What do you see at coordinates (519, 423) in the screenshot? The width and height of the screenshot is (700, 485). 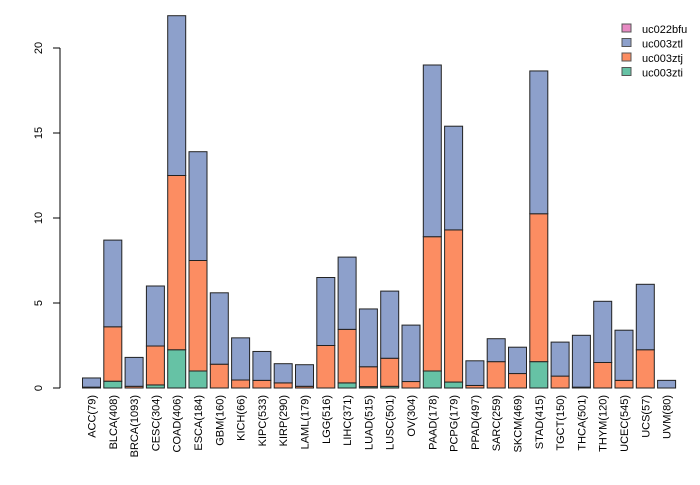 I see `x-tick-label: SKCM(469)` at bounding box center [519, 423].